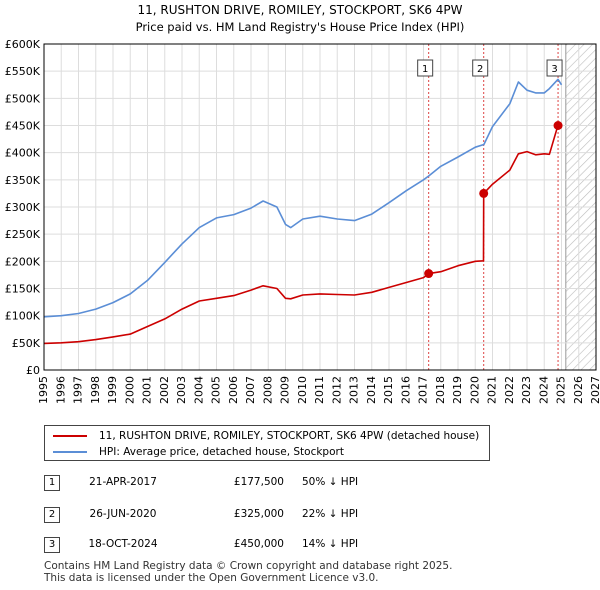 The width and height of the screenshot is (600, 590). What do you see at coordinates (78, 390) in the screenshot?
I see `x-tick-label: 1997` at bounding box center [78, 390].